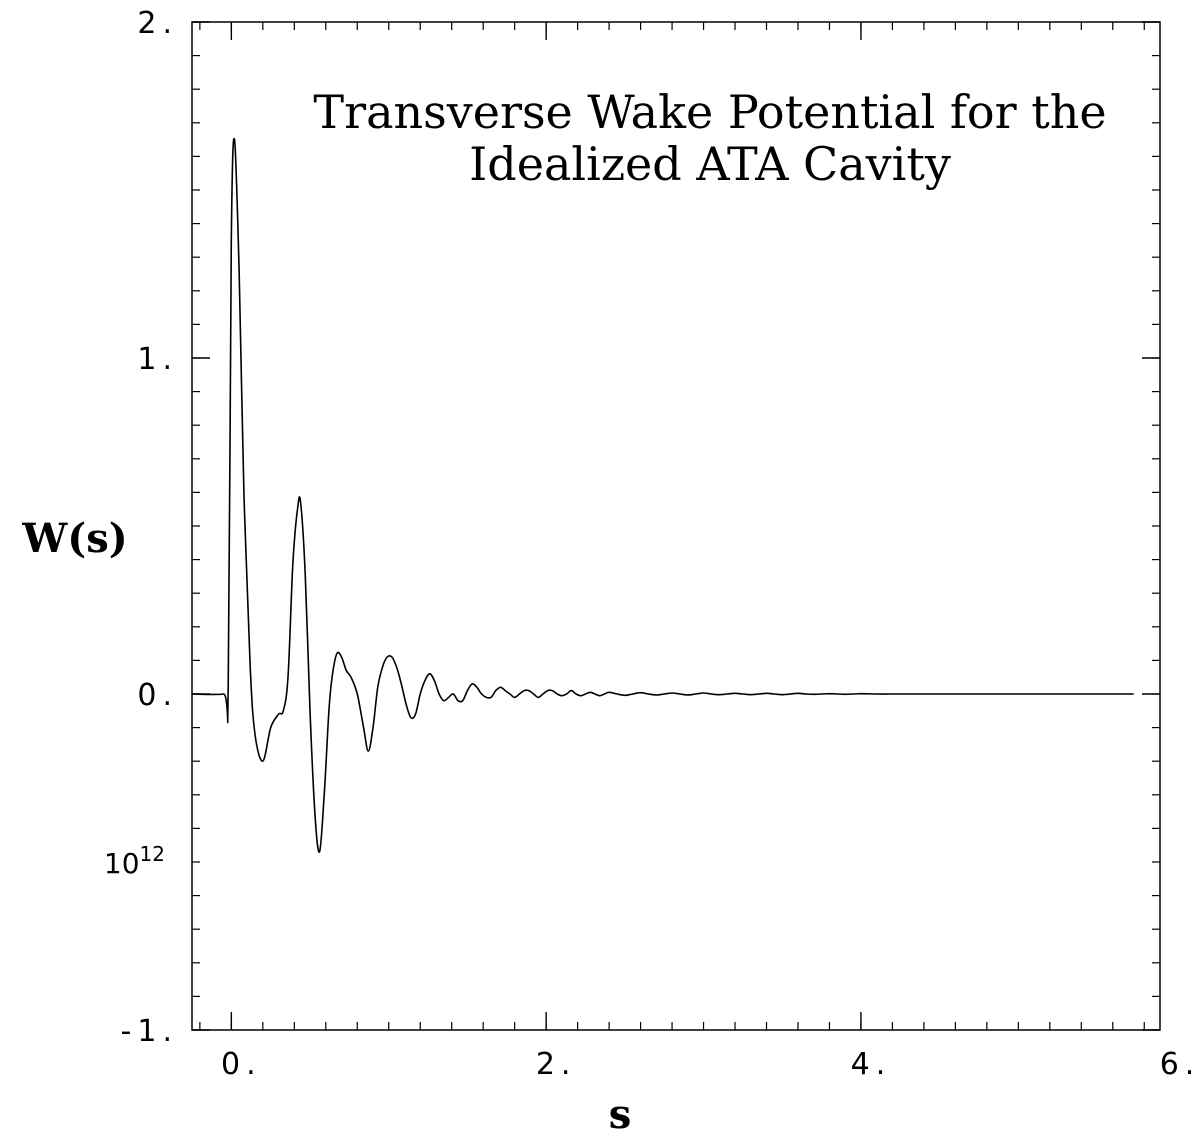  Describe the element at coordinates (157, 695) in the screenshot. I see `y-tick-label: 0.` at that location.